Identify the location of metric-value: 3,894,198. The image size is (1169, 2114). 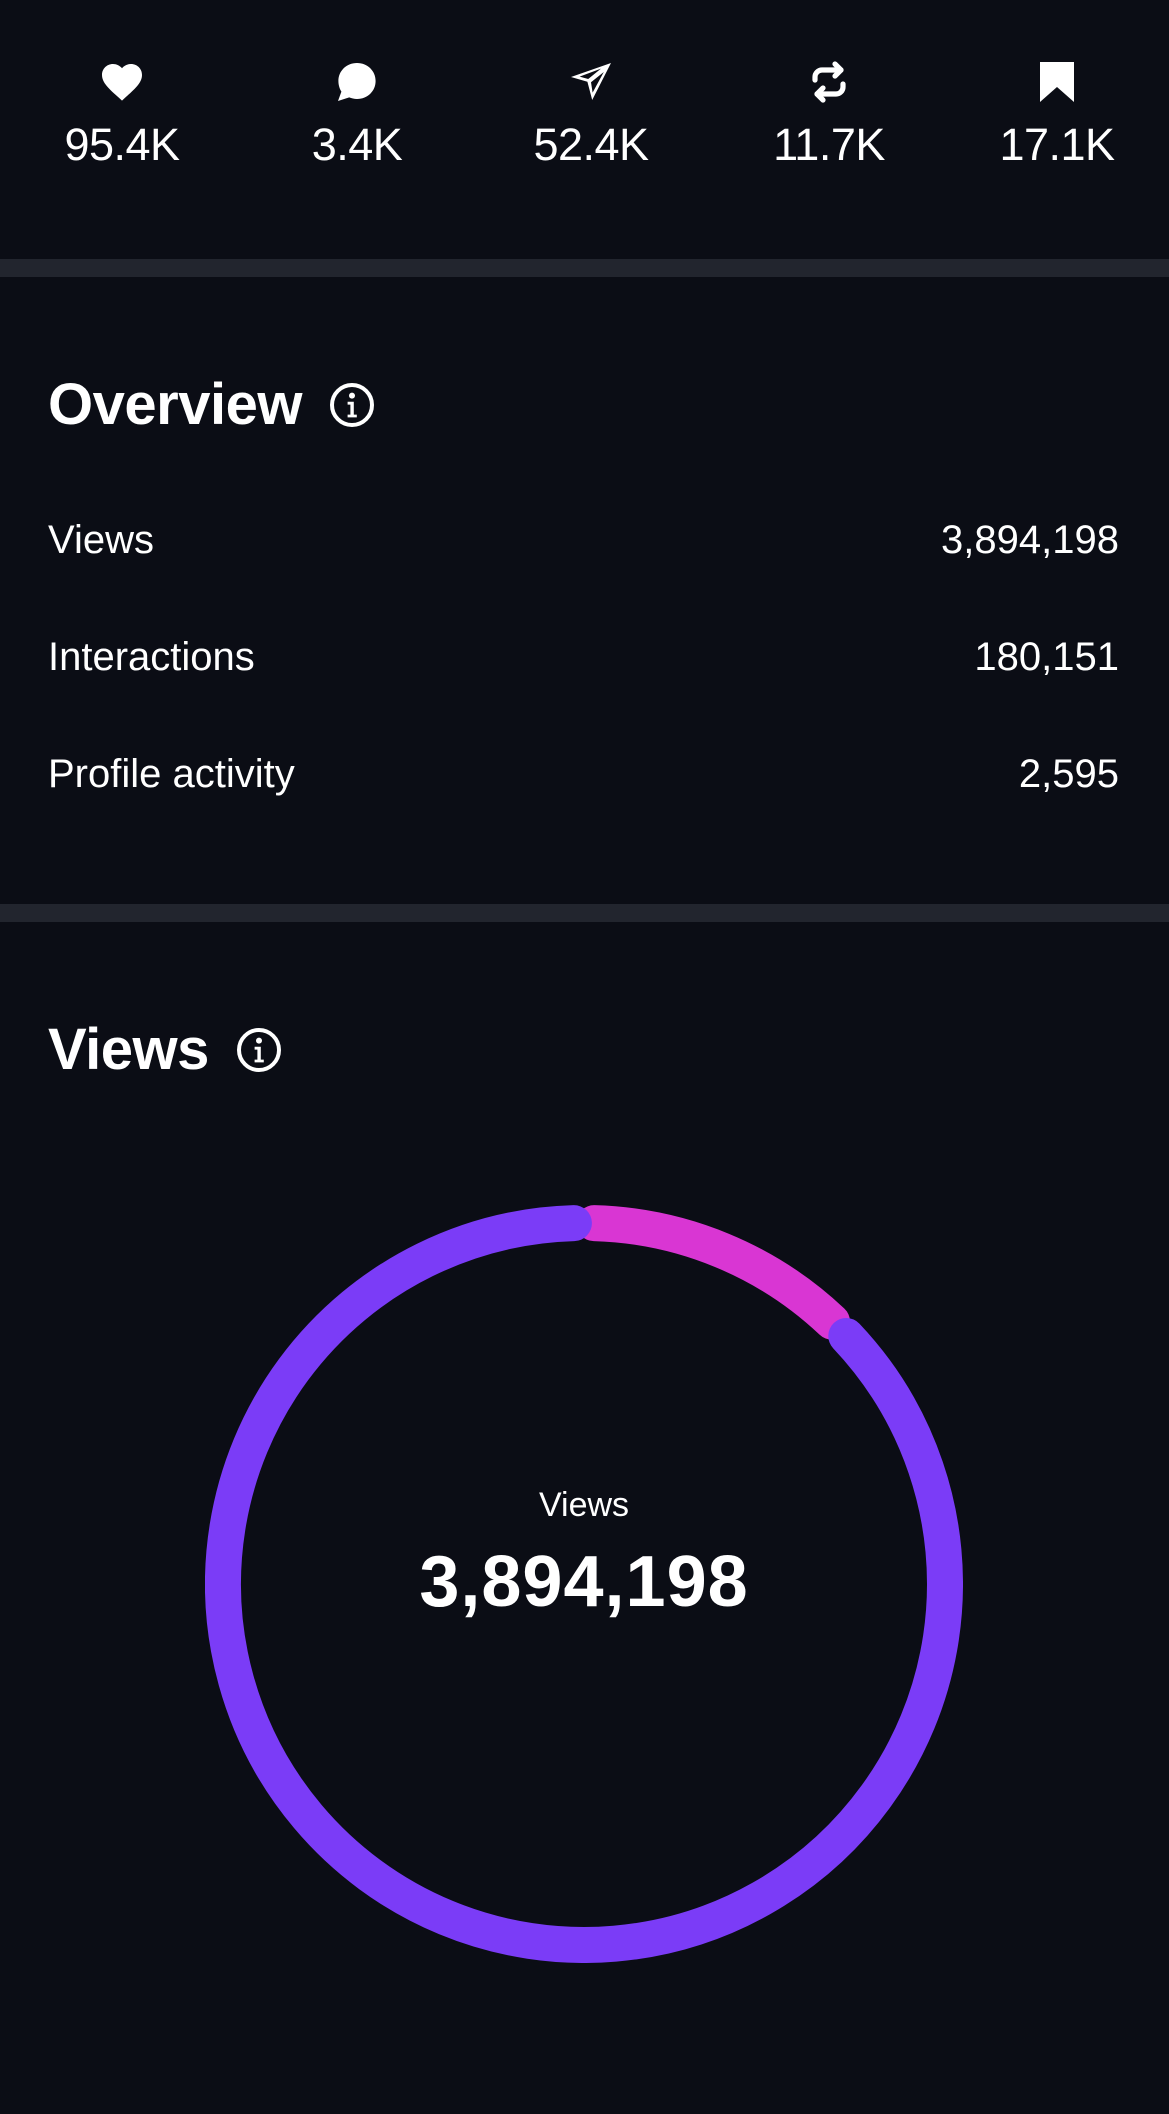
(1030, 540).